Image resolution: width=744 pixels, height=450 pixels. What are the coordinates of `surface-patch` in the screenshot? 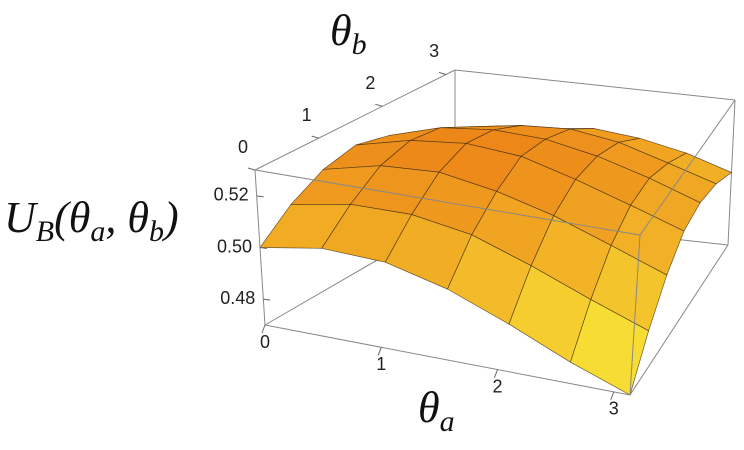 It's located at (610, 347).